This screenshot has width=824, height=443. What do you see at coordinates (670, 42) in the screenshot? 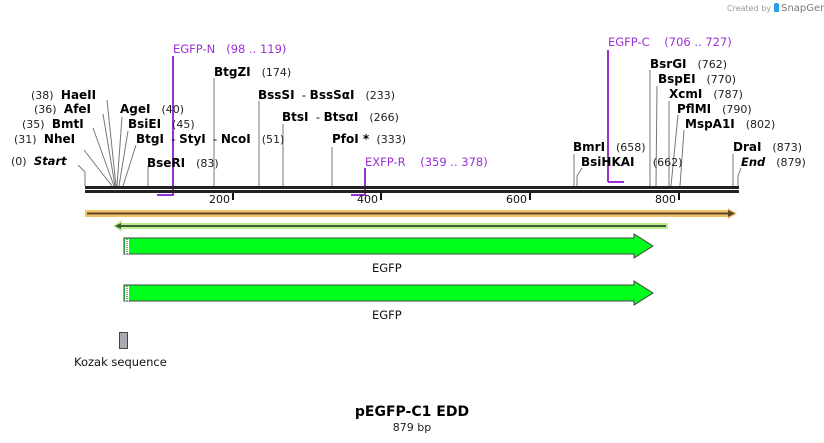
I see `primer-egfp-c: EGFP-C (706 .. 727)` at bounding box center [670, 42].